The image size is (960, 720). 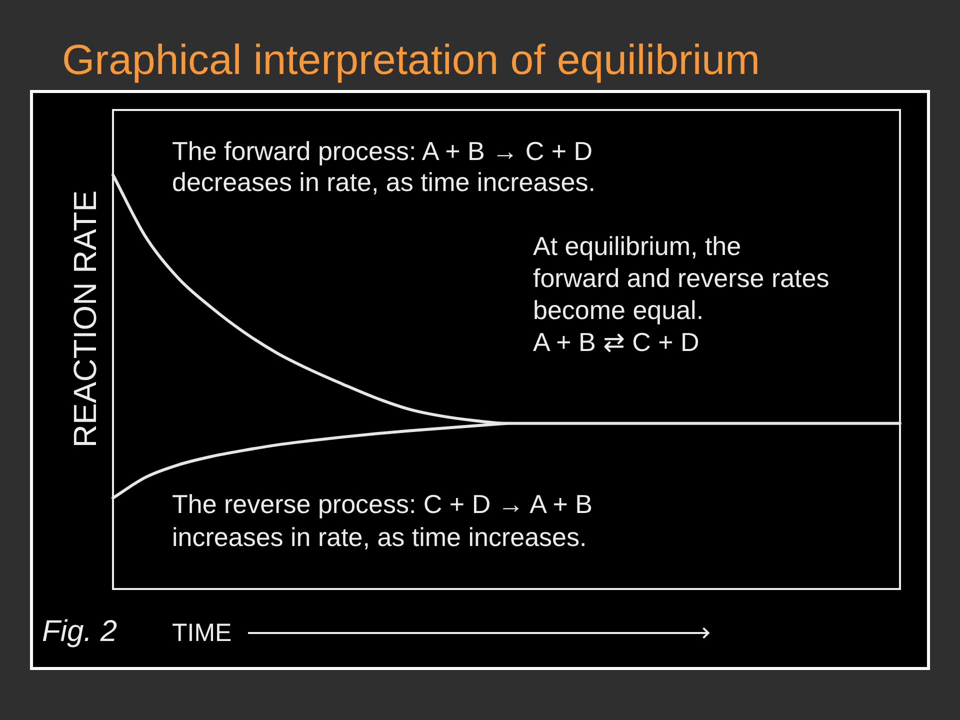 What do you see at coordinates (382, 521) in the screenshot?
I see `annotation: The reverse process: C + D → A + B increases in rate, as time increases.` at bounding box center [382, 521].